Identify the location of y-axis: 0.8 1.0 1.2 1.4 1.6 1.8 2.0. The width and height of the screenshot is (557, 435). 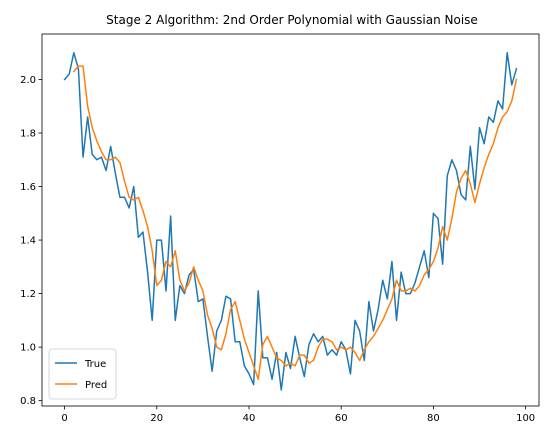
(31, 241).